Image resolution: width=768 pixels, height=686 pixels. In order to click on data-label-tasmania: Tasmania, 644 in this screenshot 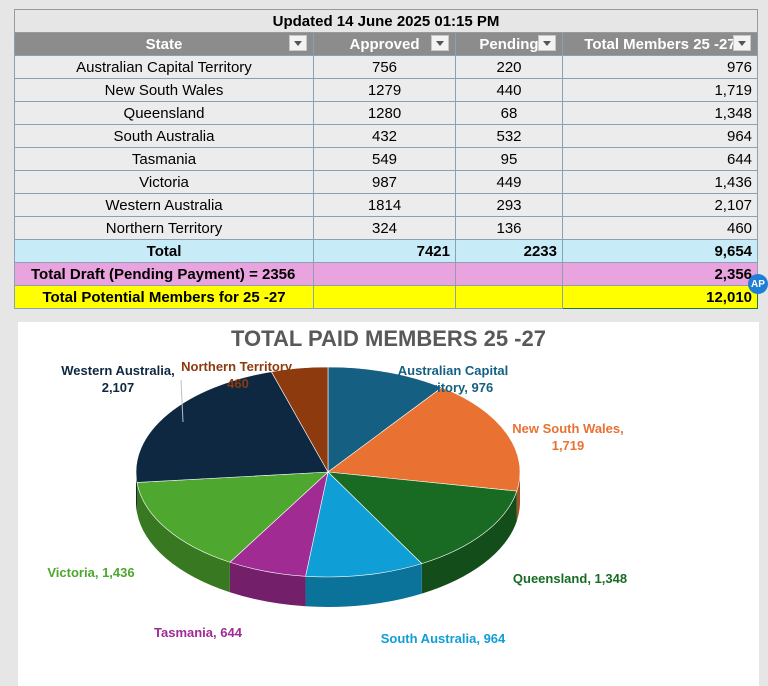, I will do `click(198, 632)`.